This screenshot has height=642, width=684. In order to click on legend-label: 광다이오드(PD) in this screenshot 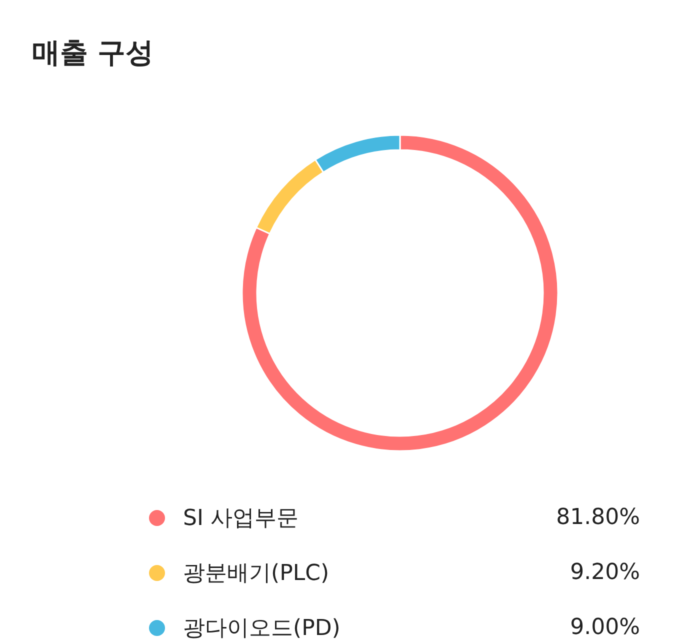, I will do `click(262, 628)`.